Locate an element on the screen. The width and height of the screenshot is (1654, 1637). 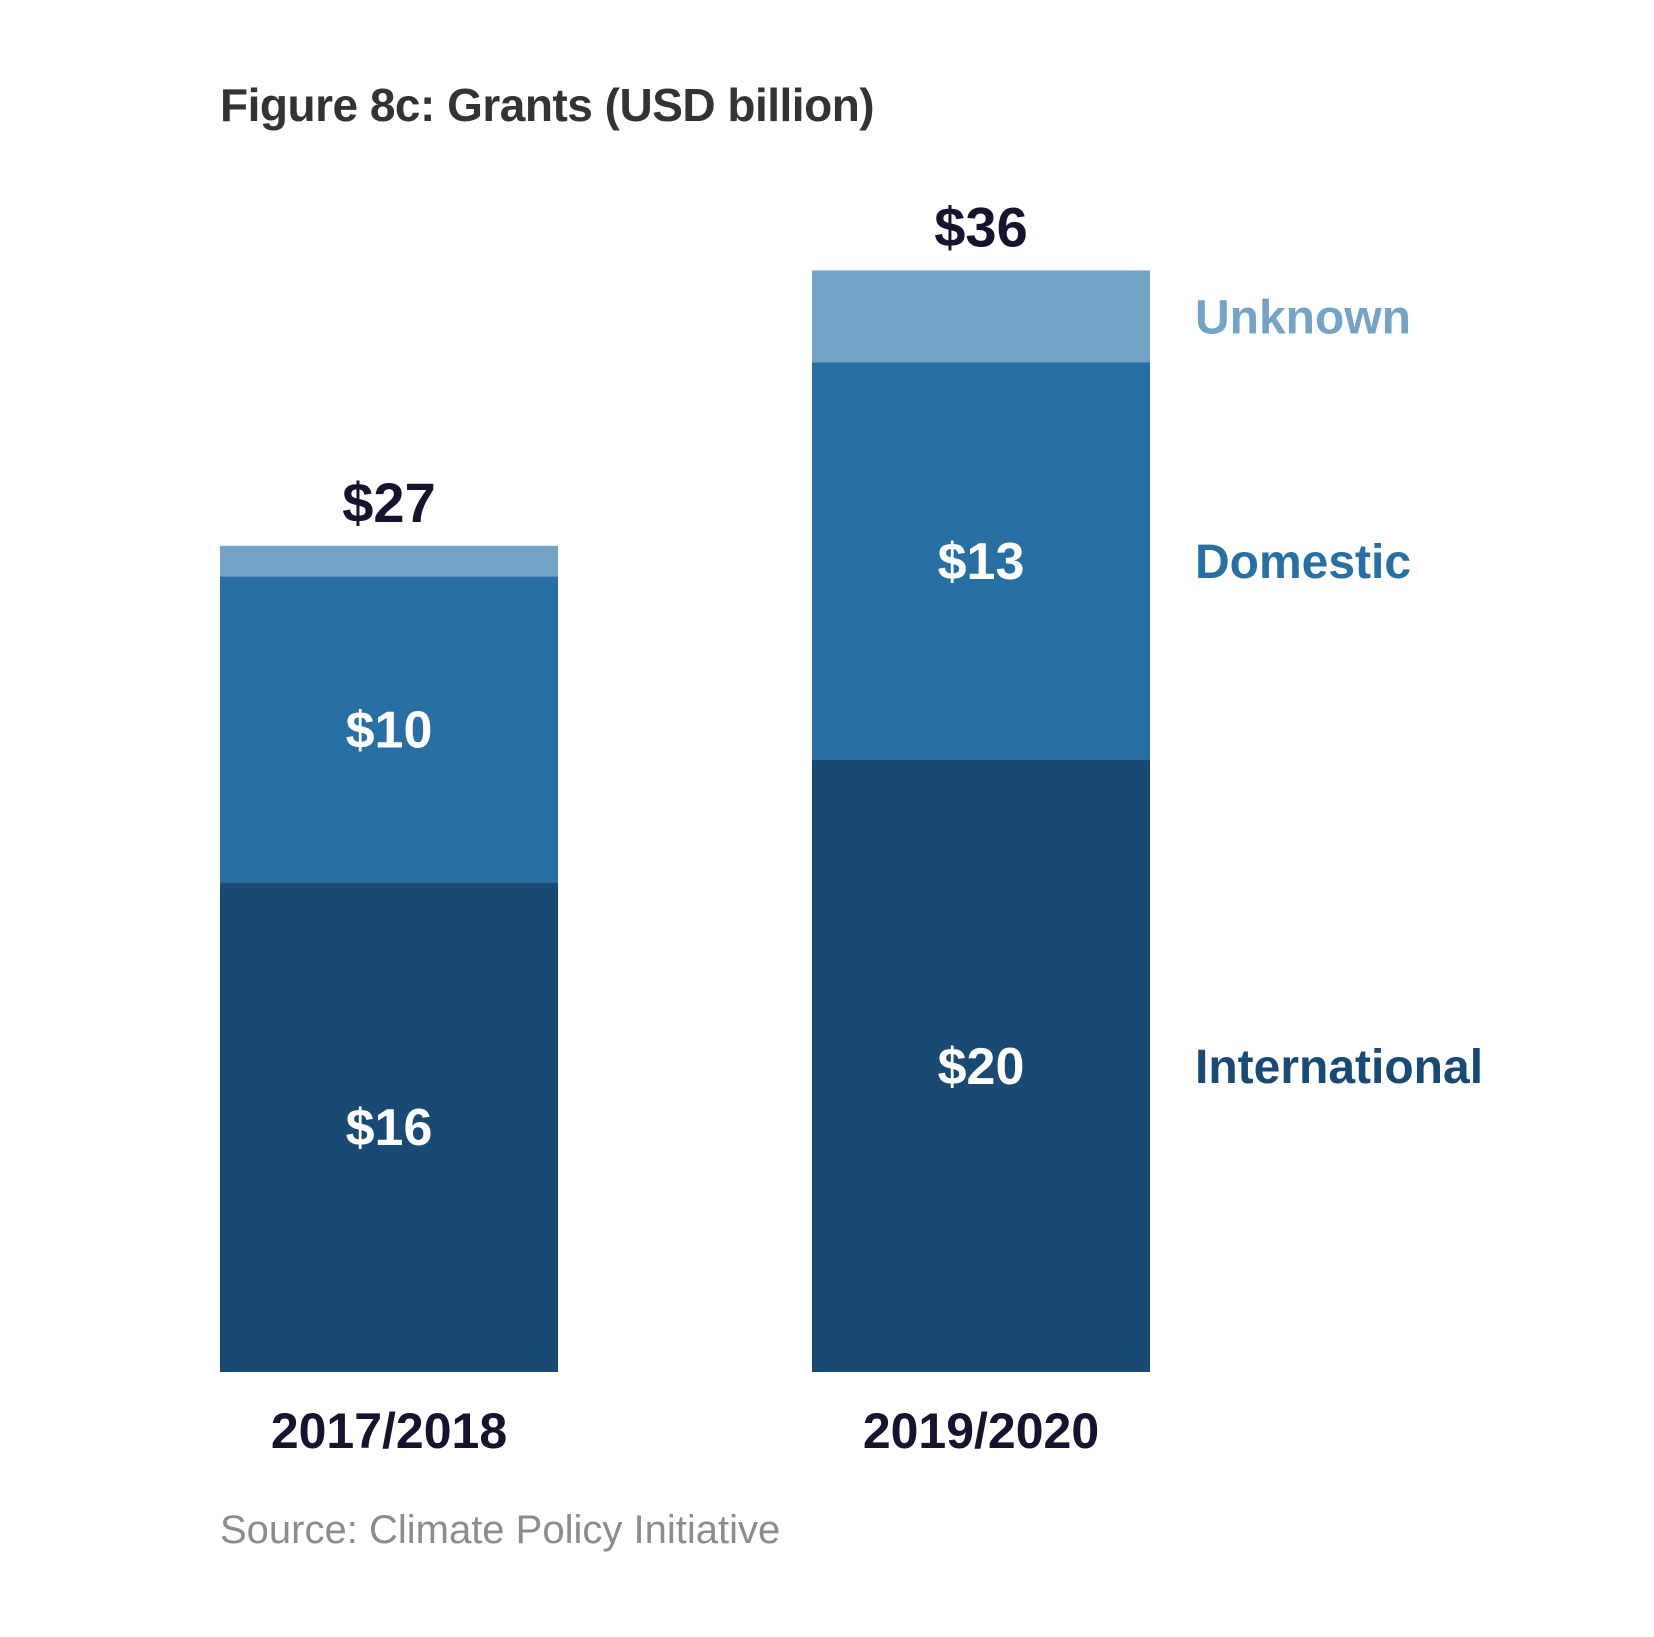
bar-international-2019-2020 is located at coordinates (981, 1066).